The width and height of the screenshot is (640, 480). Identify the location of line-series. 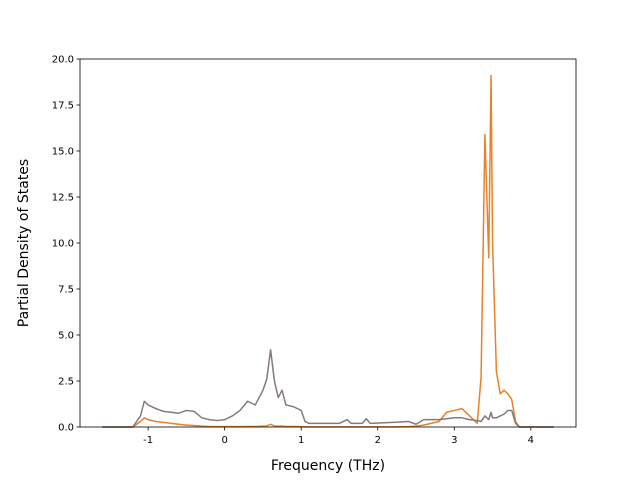
(328, 388).